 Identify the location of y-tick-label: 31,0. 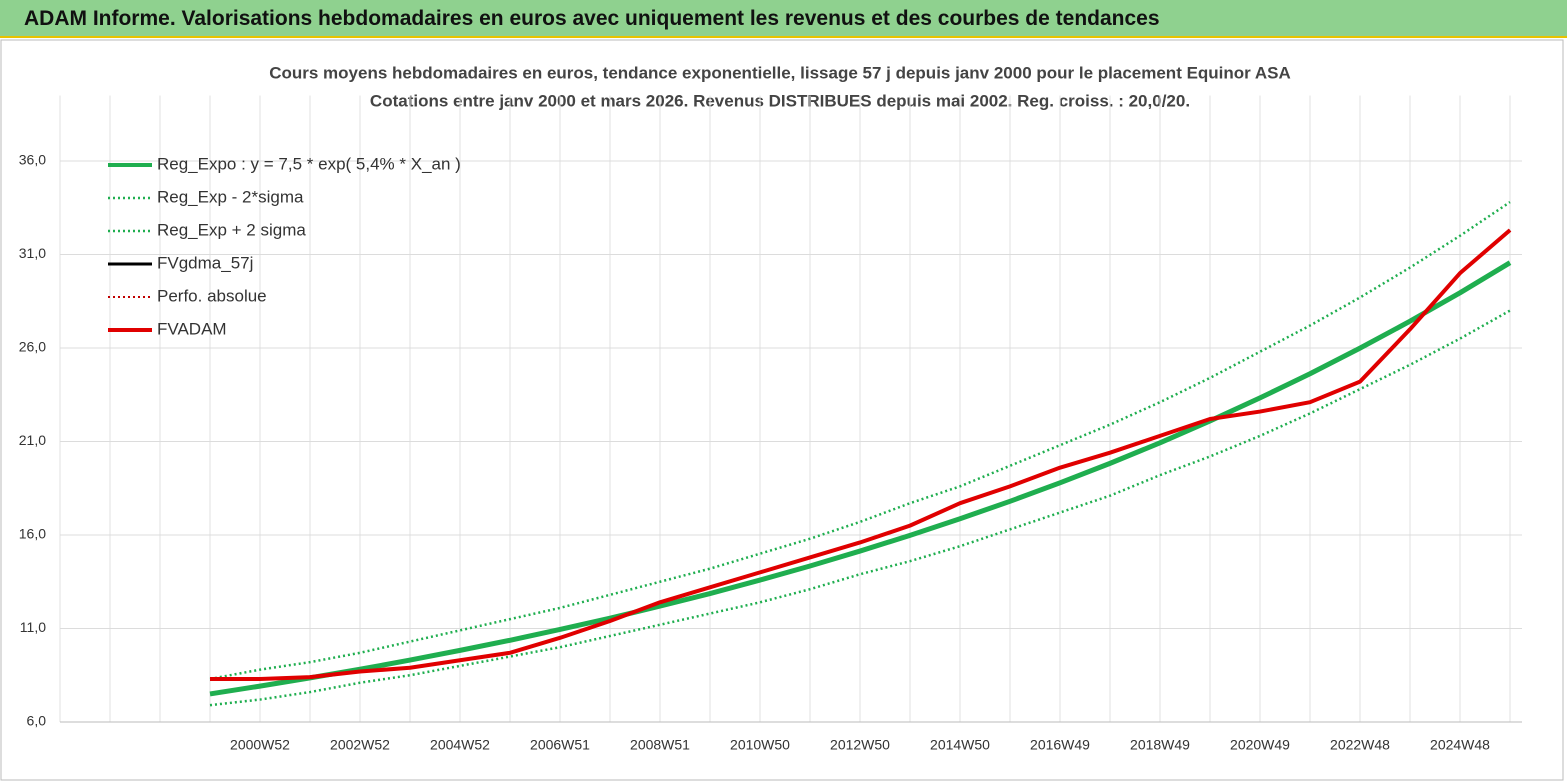
(32, 253).